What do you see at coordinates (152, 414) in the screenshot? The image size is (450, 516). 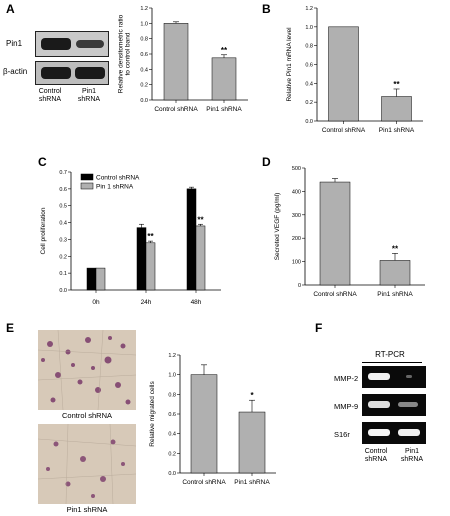 I see `y-axis-label: Relative migrated cells` at bounding box center [152, 414].